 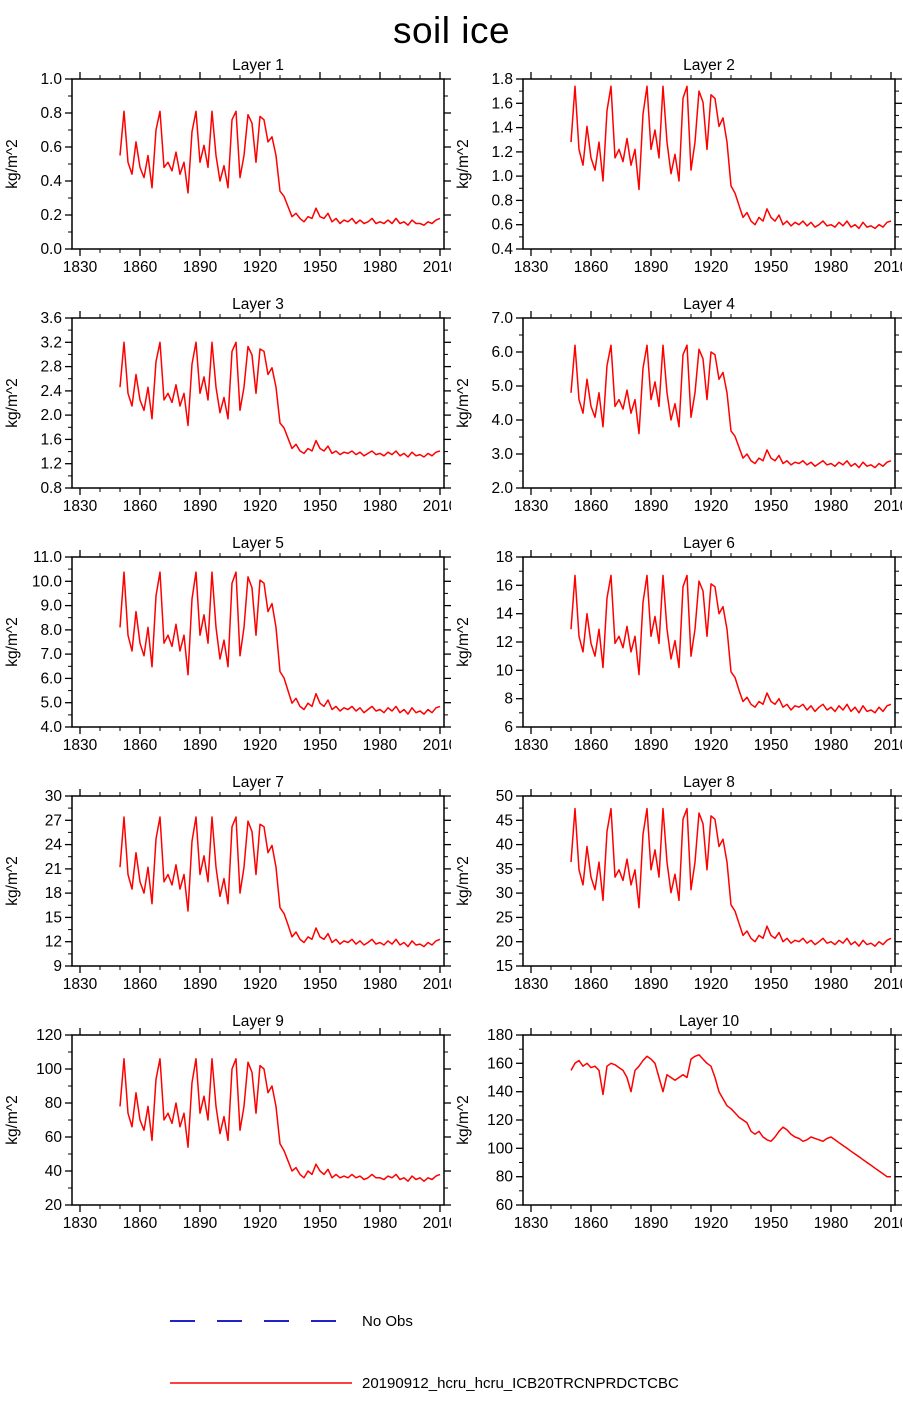 What do you see at coordinates (709, 304) in the screenshot?
I see `panel-title: Layer 4` at bounding box center [709, 304].